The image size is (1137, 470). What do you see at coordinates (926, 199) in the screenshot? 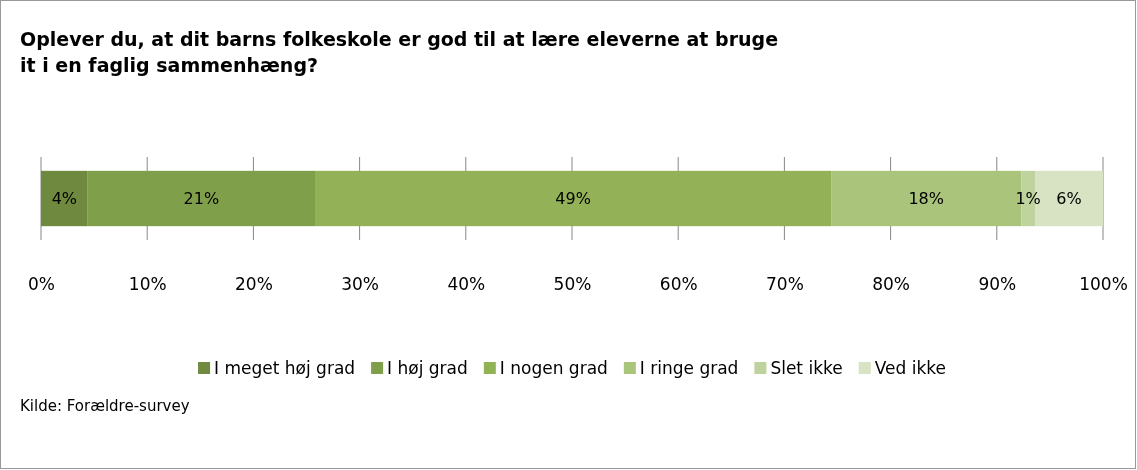
I see `data-label: 18%` at bounding box center [926, 199].